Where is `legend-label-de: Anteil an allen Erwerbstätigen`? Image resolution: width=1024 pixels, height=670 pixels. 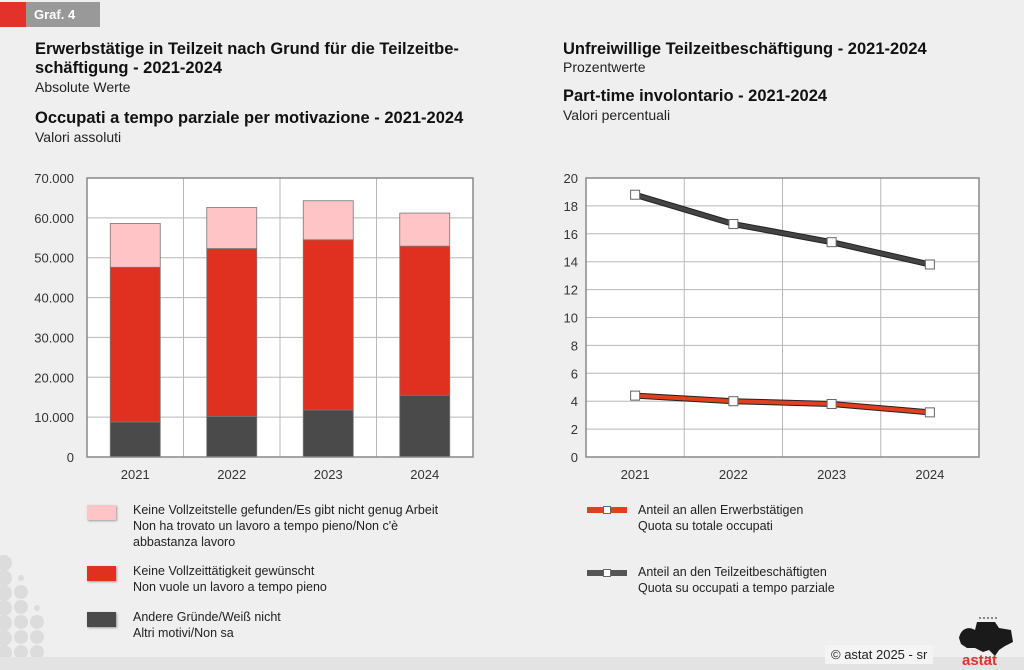 legend-label-de: Anteil an allen Erwerbstätigen is located at coordinates (721, 510).